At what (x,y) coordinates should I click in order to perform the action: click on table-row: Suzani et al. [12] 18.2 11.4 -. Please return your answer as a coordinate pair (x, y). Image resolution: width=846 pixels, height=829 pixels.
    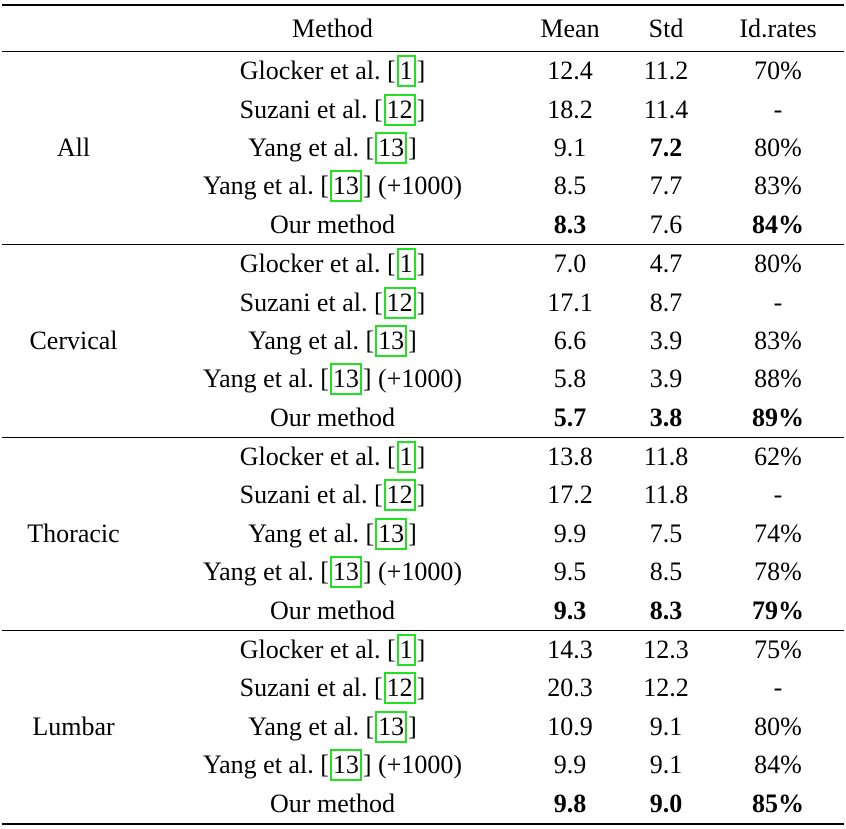
    Looking at the image, I should click on (423, 109).